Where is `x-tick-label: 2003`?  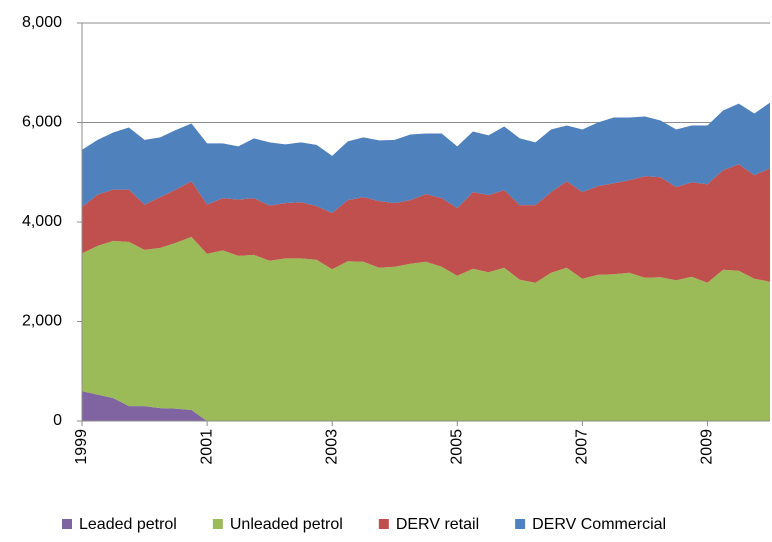 x-tick-label: 2003 is located at coordinates (331, 447).